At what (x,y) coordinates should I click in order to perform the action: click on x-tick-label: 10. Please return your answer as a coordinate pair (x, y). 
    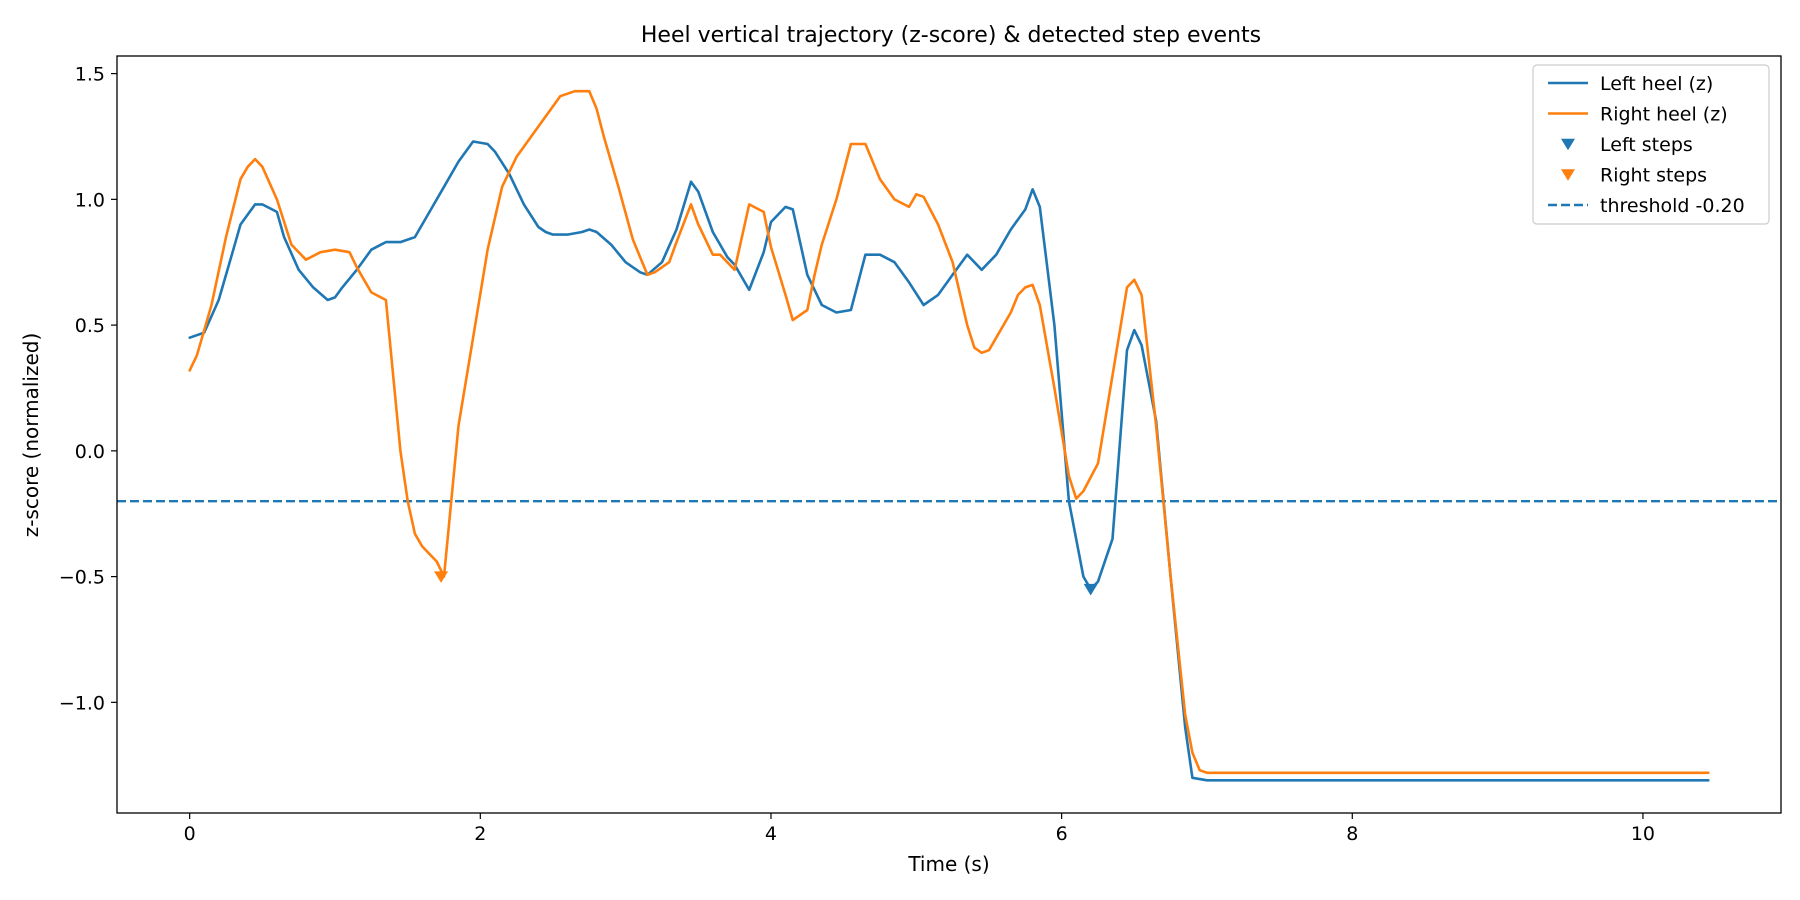
    Looking at the image, I should click on (1643, 834).